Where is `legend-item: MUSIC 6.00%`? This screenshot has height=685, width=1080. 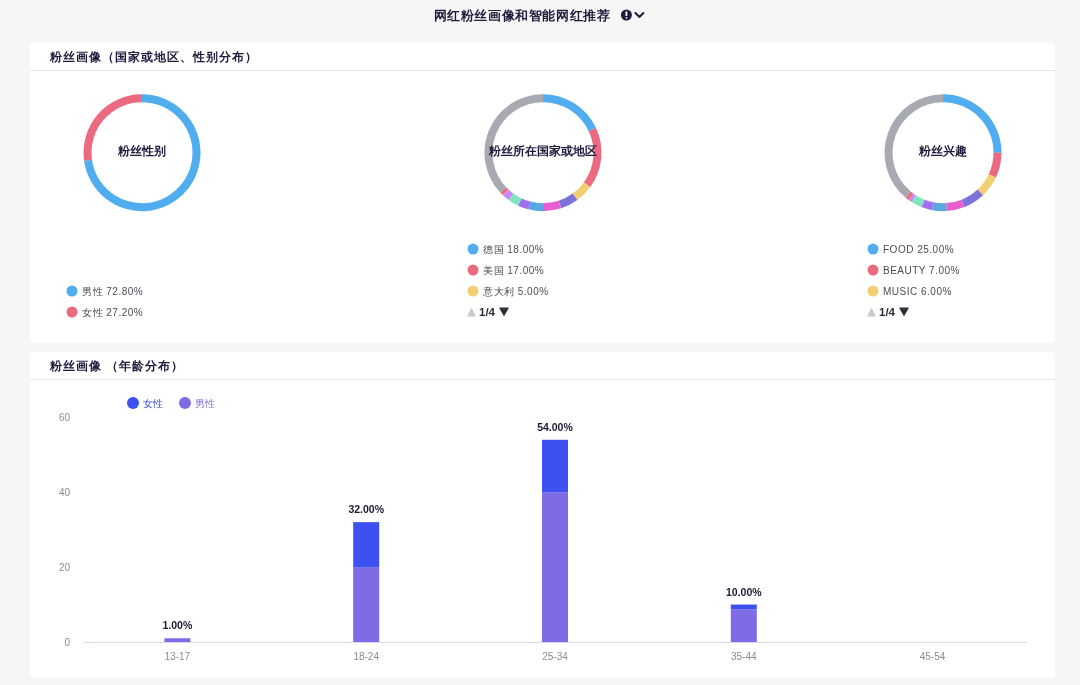
legend-item: MUSIC 6.00% is located at coordinates (909, 291).